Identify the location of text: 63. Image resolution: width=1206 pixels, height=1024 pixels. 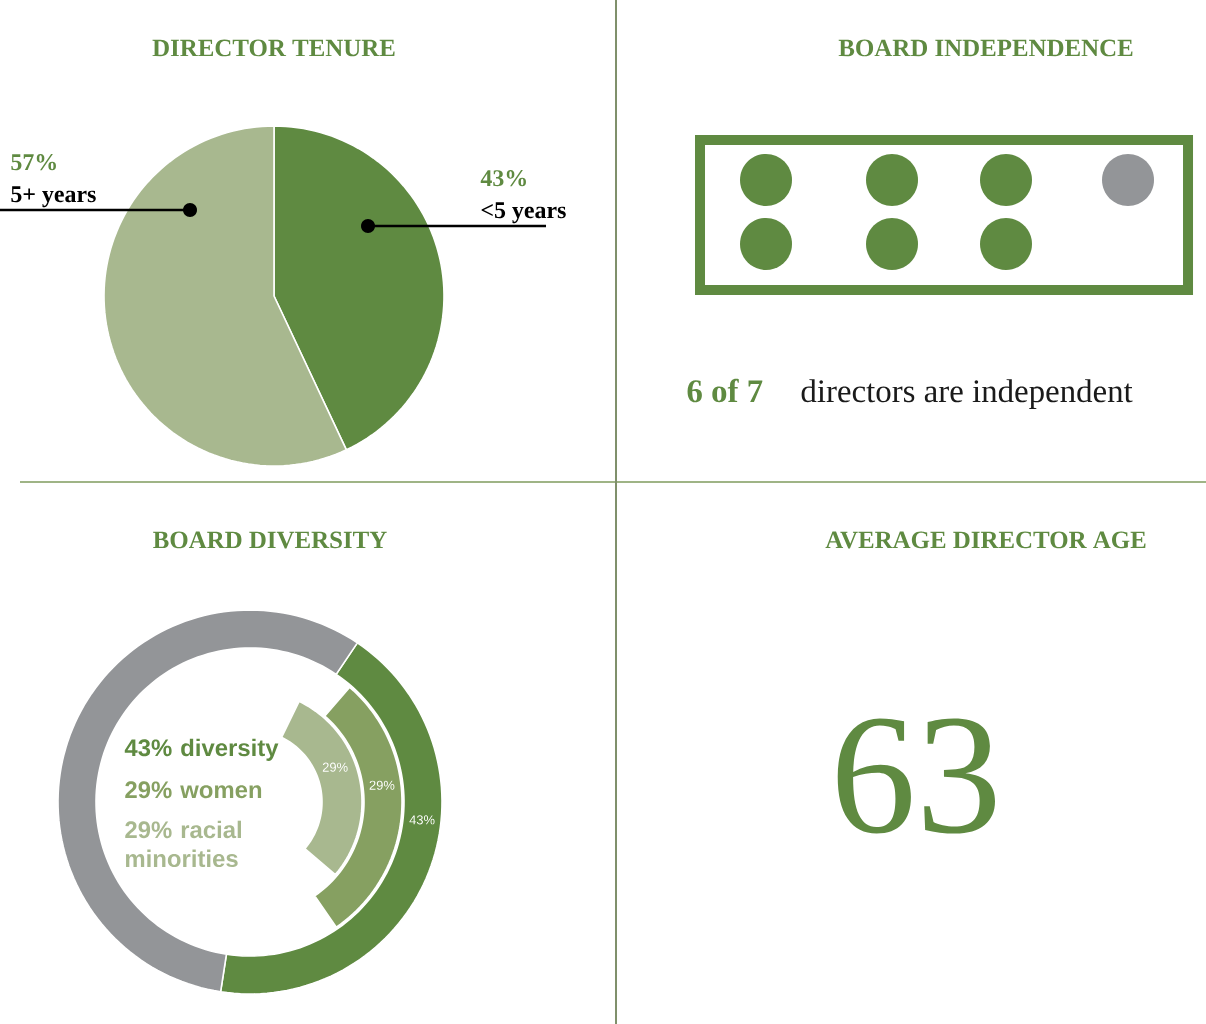
(916, 776).